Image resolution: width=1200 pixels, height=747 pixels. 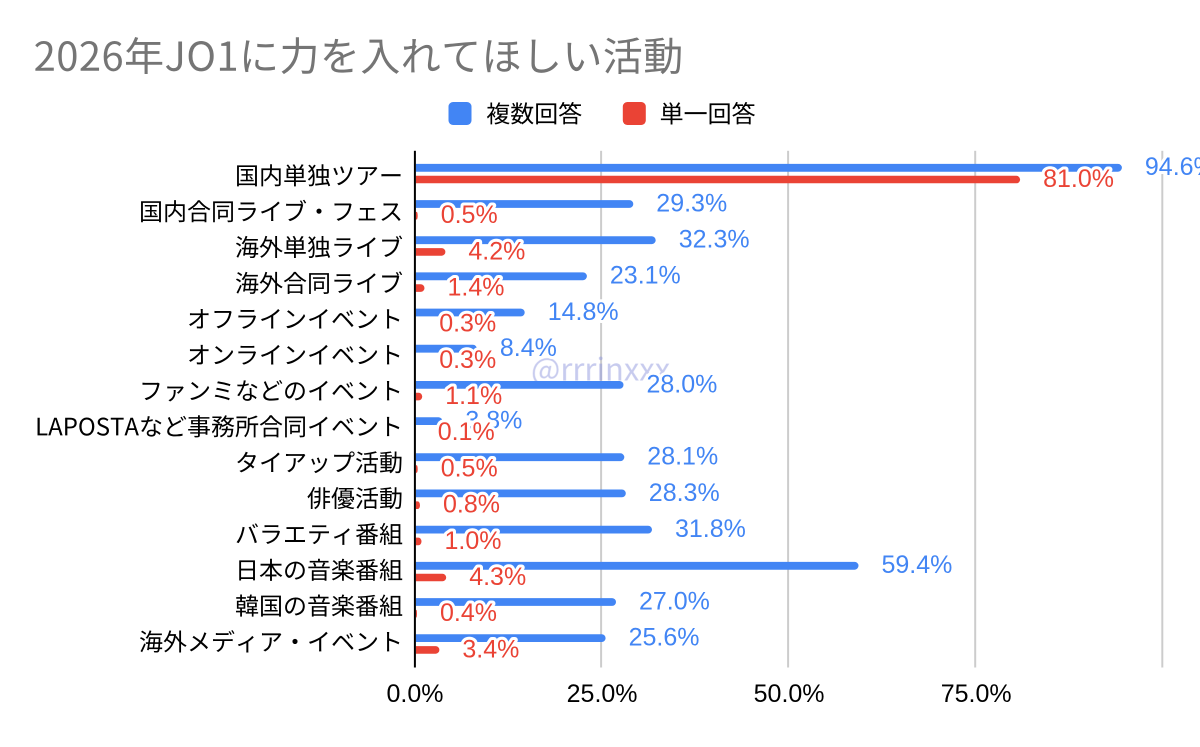 I want to click on svg-text: 3.4%, so click(x=490, y=649).